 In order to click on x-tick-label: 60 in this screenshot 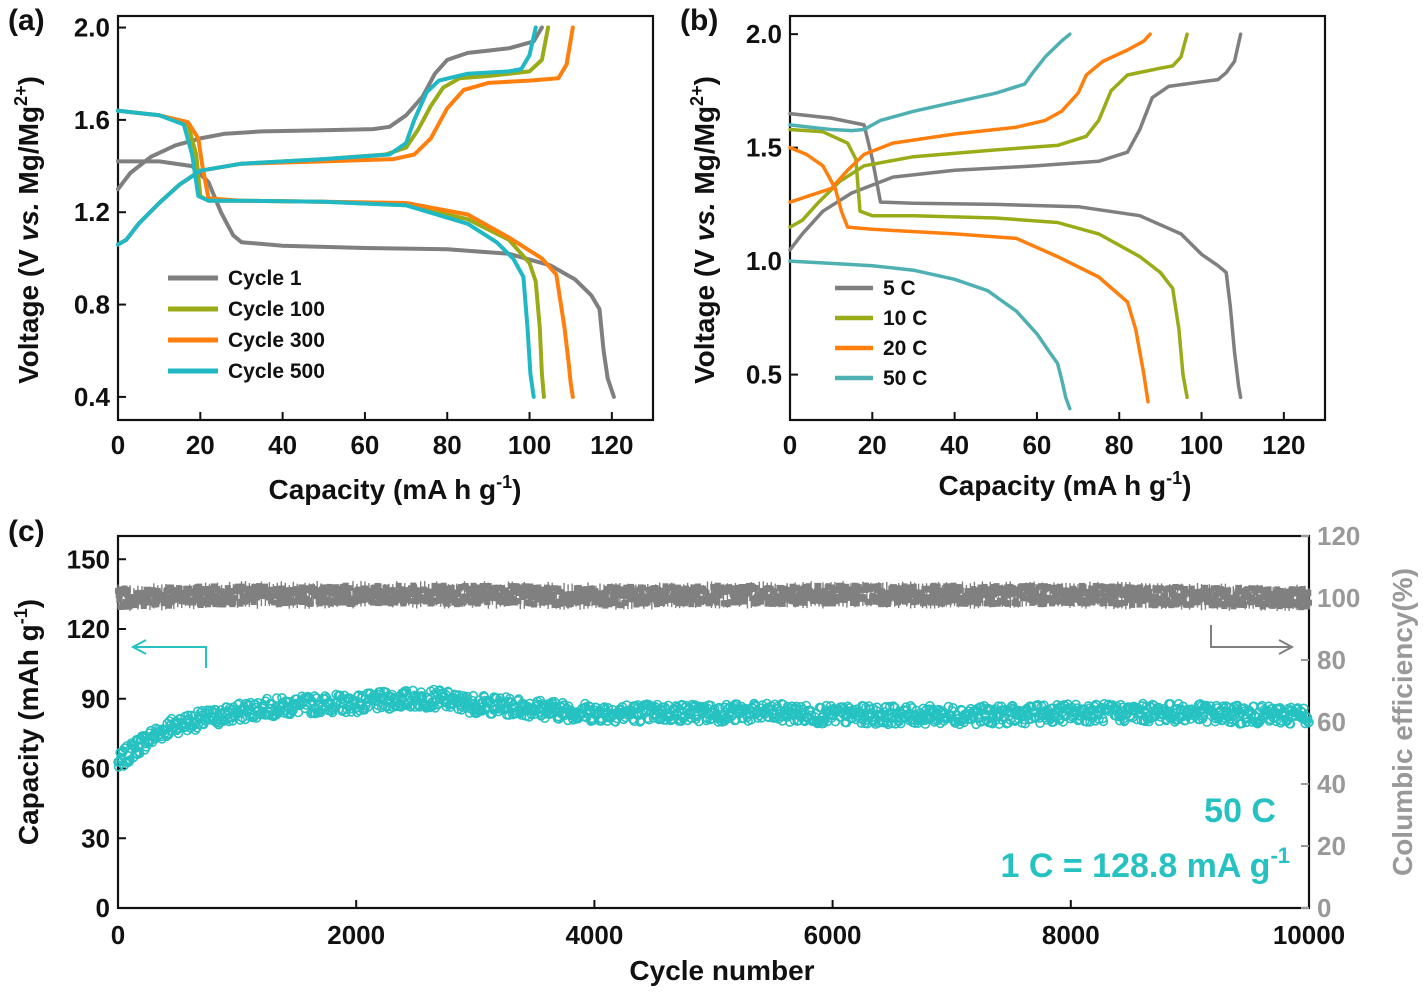, I will do `click(364, 445)`.